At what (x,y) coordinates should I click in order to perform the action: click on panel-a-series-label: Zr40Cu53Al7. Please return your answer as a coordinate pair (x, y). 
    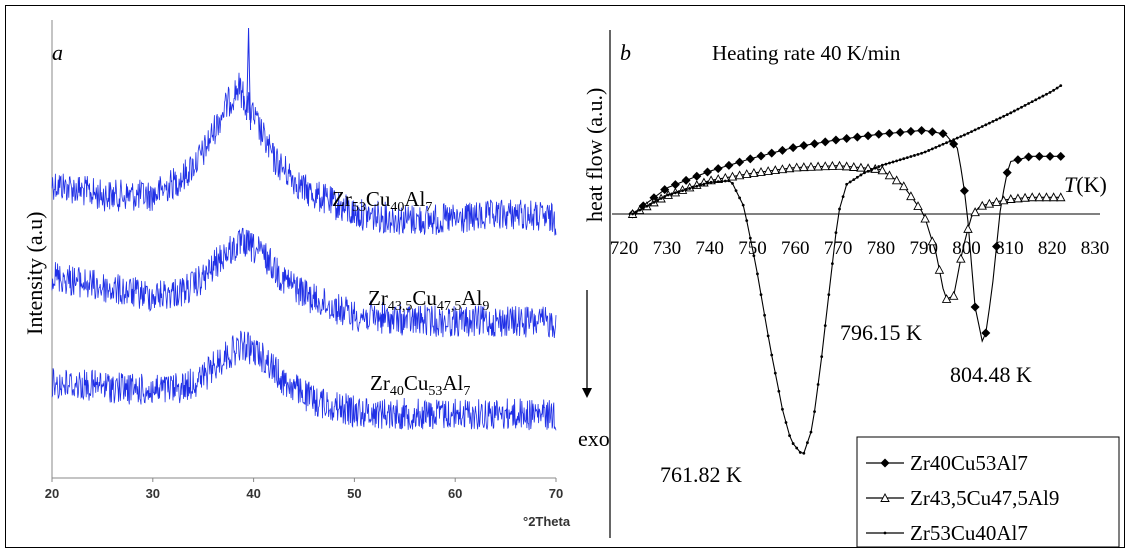
    Looking at the image, I should click on (420, 385).